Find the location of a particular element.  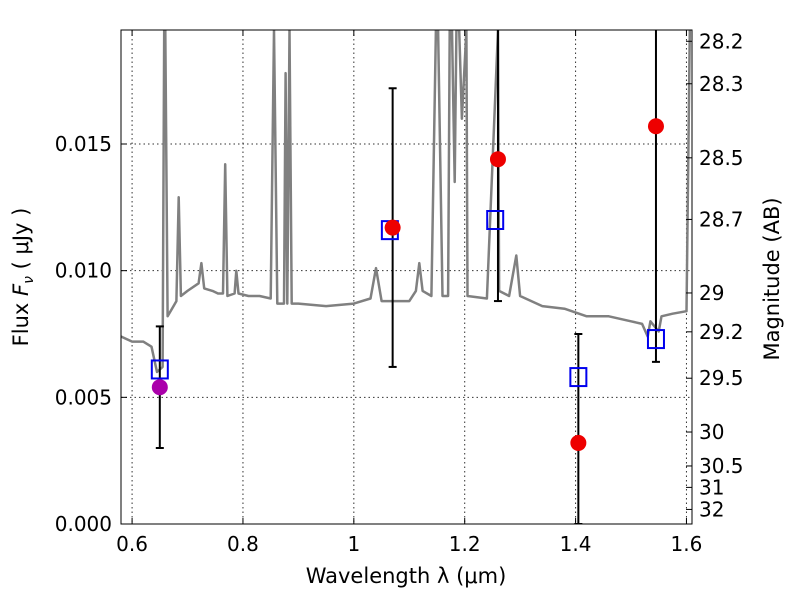

mag-tick-label: 29.5 is located at coordinates (721, 378).